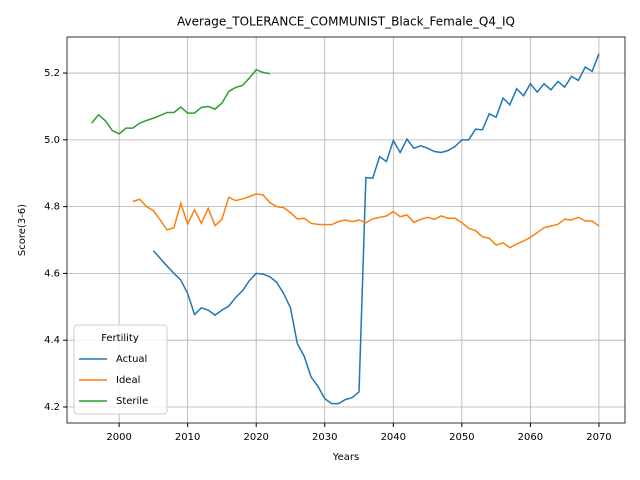 The image size is (640, 480). I want to click on x-tick-label: 2000, so click(118, 437).